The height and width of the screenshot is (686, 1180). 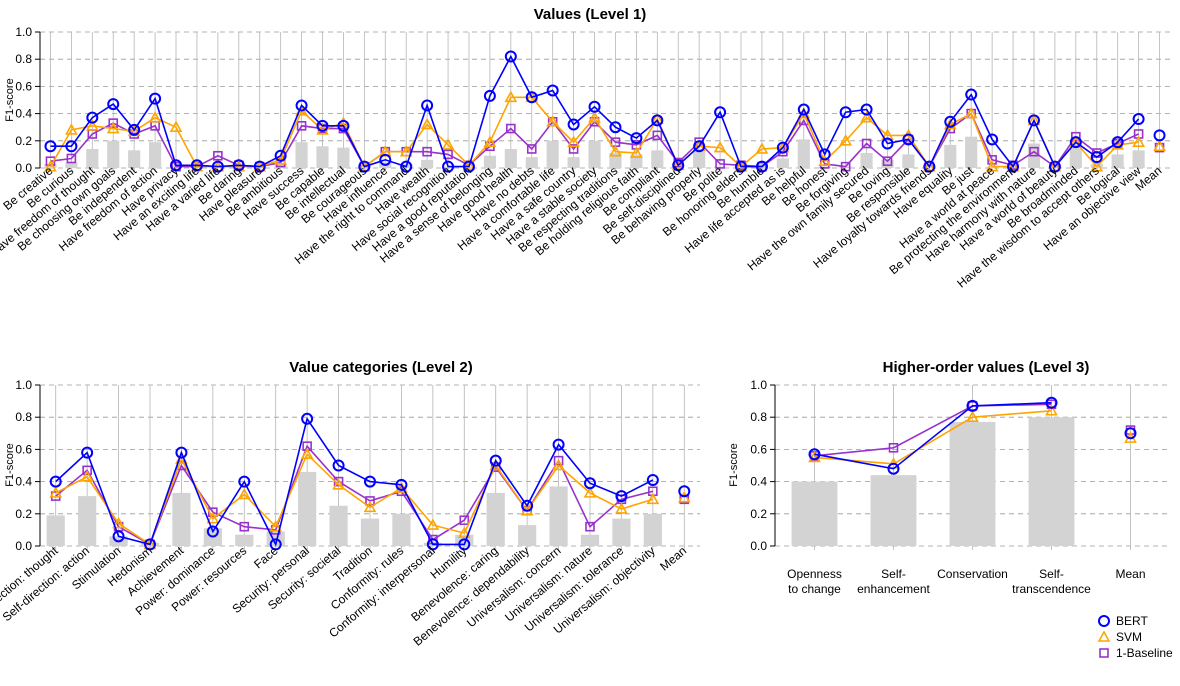 What do you see at coordinates (758, 546) in the screenshot?
I see `y-tick-label: 0.0` at bounding box center [758, 546].